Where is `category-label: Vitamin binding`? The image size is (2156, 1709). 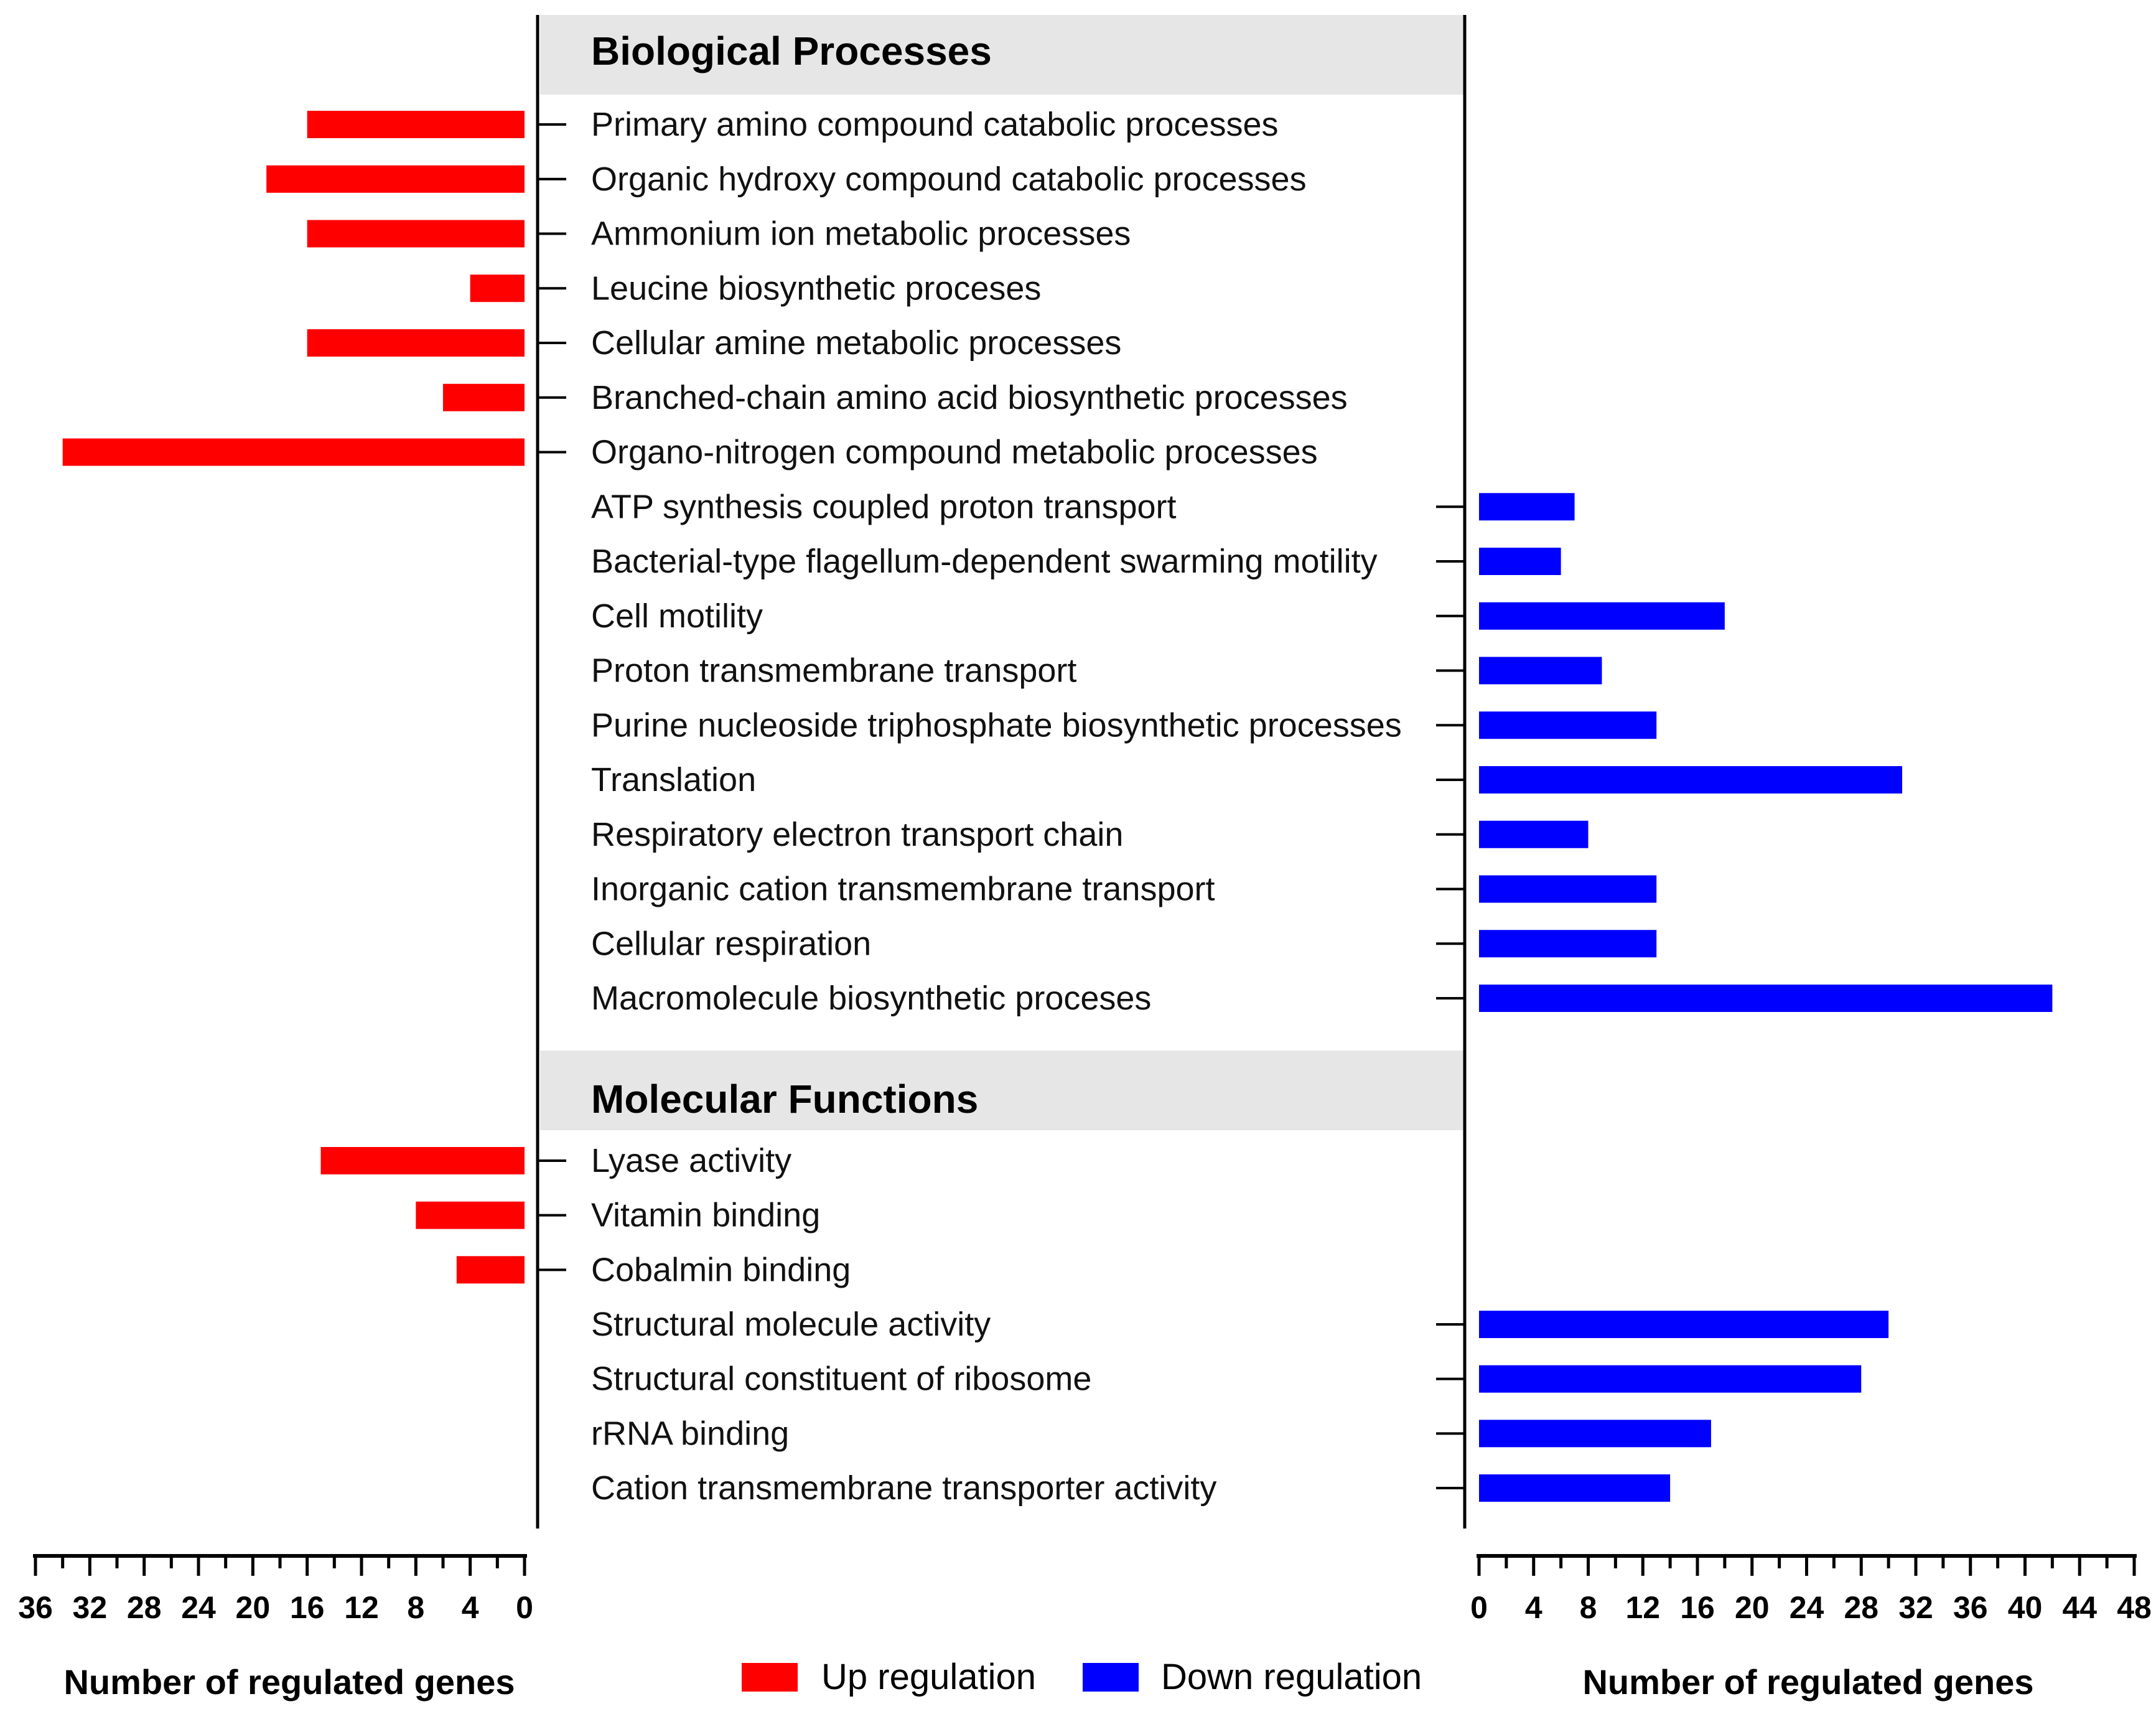 category-label: Vitamin binding is located at coordinates (705, 1215).